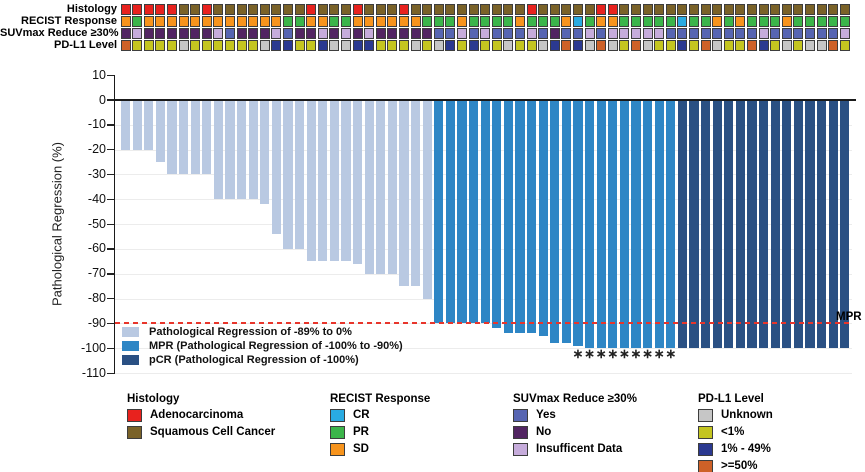 Image resolution: width=865 pixels, height=472 pixels. Describe the element at coordinates (96, 124) in the screenshot. I see `y-tick-label: -10` at that location.